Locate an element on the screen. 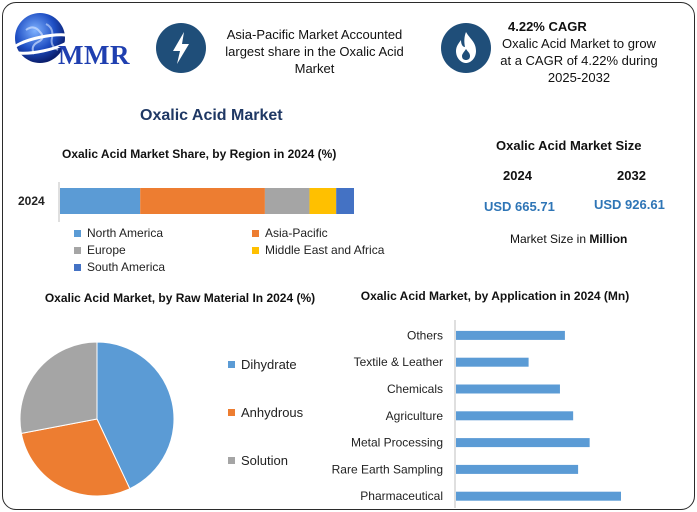  raw-material-legend: Dihydrate Anhydrous Solution is located at coordinates (265, 429).